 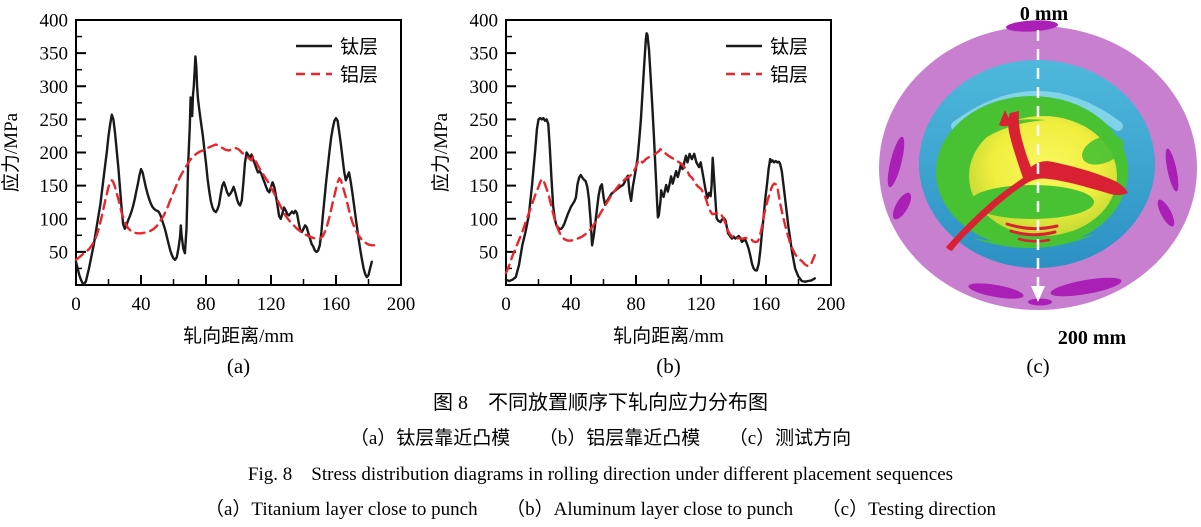 What do you see at coordinates (1005, 118) in the screenshot?
I see `red-crack-fork` at bounding box center [1005, 118].